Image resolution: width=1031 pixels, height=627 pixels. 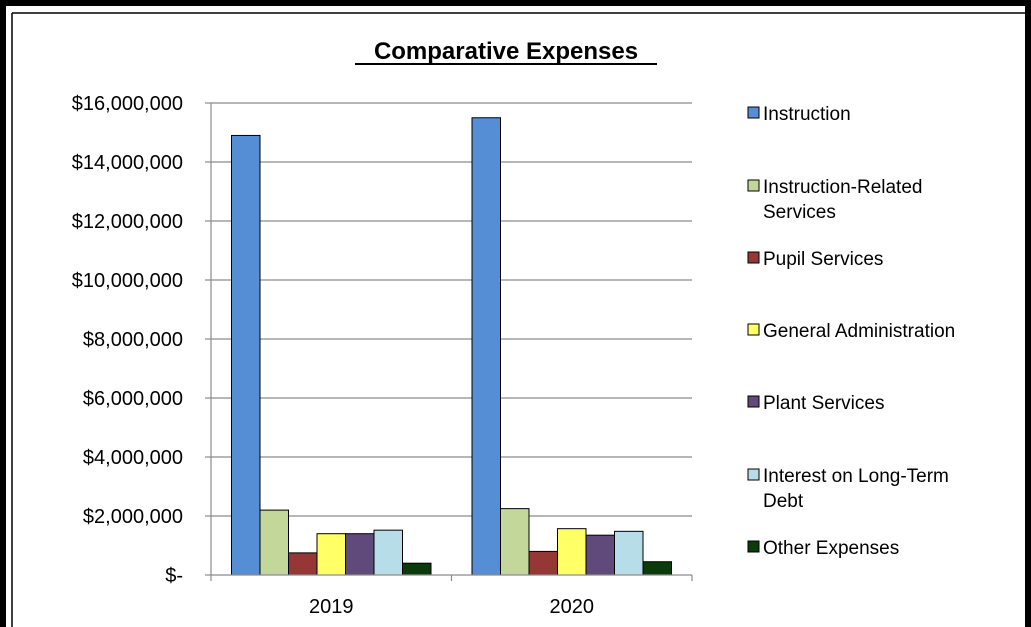 I want to click on y-tick-label: $6,000,000, so click(x=133, y=399).